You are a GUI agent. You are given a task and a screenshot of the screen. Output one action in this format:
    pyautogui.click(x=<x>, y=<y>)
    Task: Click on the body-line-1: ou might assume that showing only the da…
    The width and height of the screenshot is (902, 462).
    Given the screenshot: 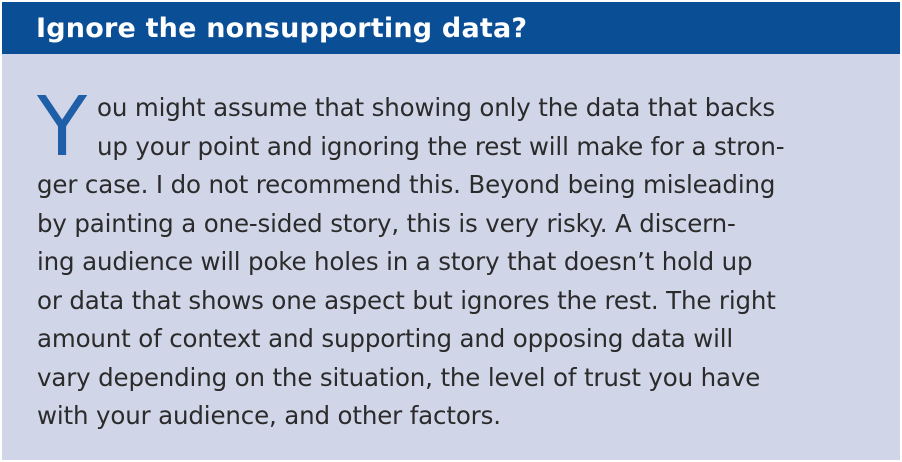 What is the action you would take?
    pyautogui.click(x=436, y=107)
    